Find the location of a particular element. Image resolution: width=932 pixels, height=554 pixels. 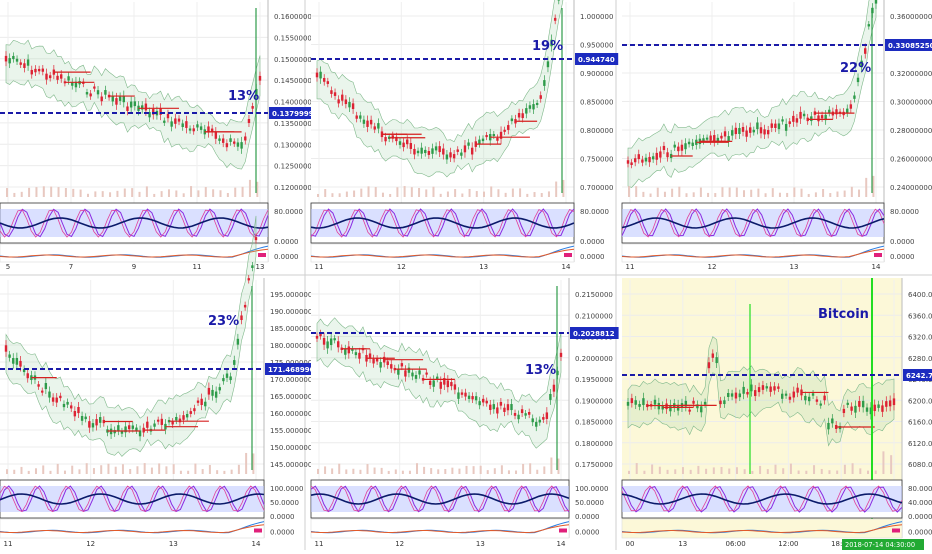

x-tick-label: 12 is located at coordinates (399, 544).